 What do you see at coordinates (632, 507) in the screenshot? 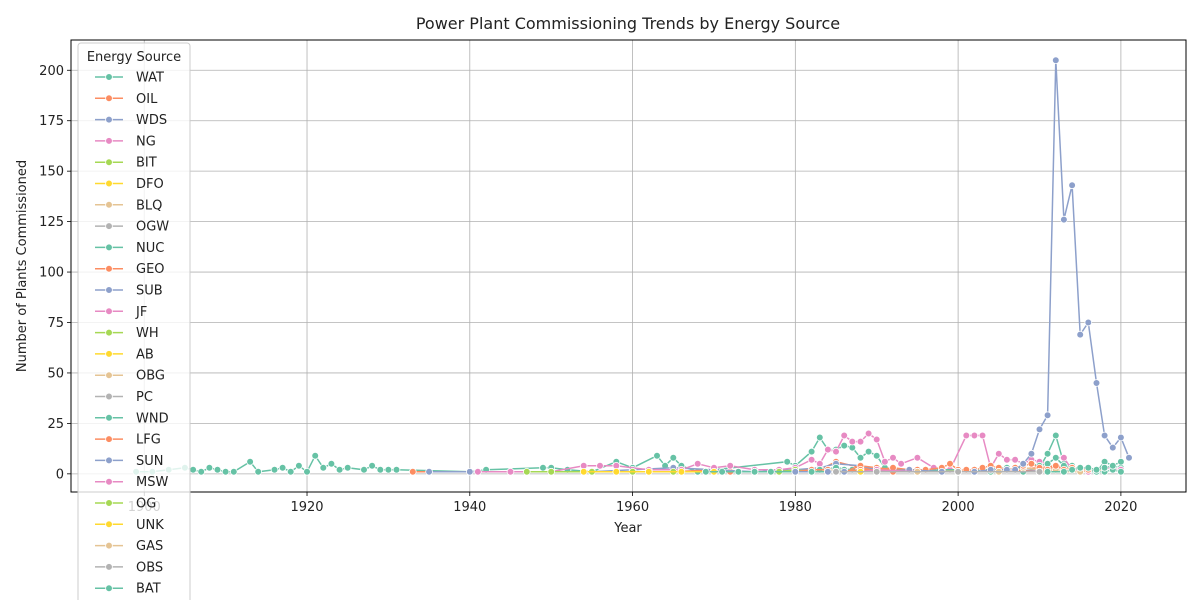
I see `x-tick-label: 1960` at bounding box center [632, 507].